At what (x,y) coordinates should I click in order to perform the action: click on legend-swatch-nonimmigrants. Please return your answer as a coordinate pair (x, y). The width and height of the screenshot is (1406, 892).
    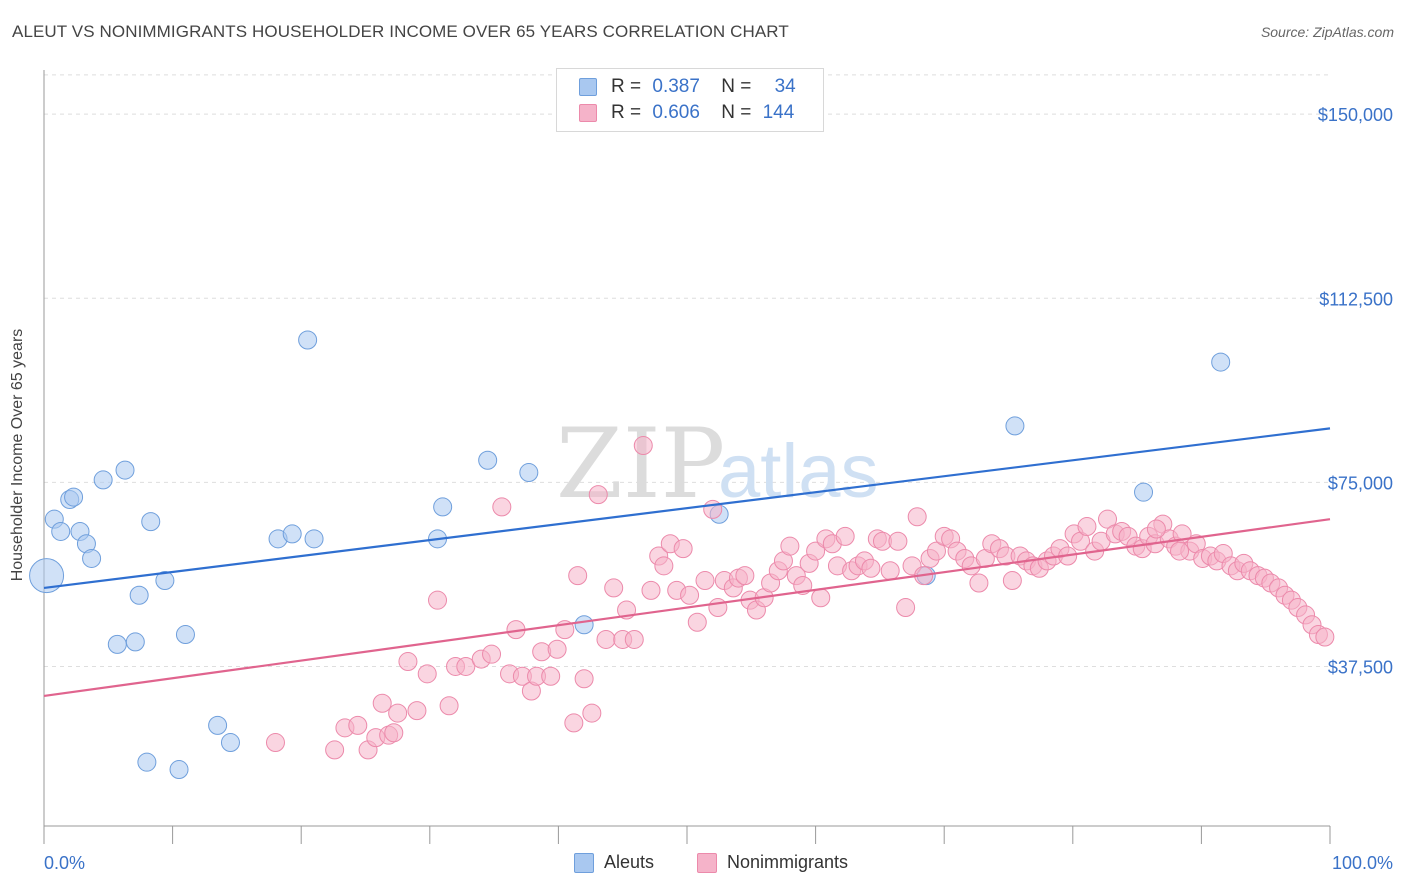
    Looking at the image, I should click on (588, 113).